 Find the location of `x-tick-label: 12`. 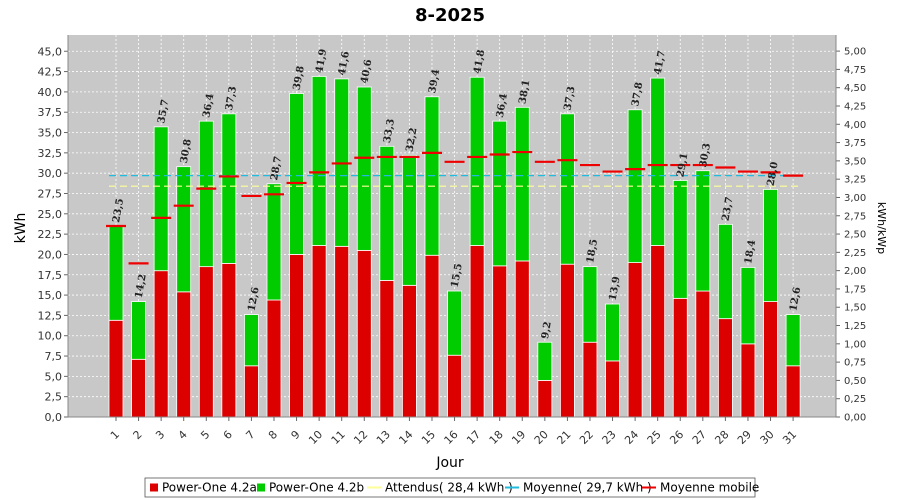

x-tick-label: 12 is located at coordinates (360, 437).